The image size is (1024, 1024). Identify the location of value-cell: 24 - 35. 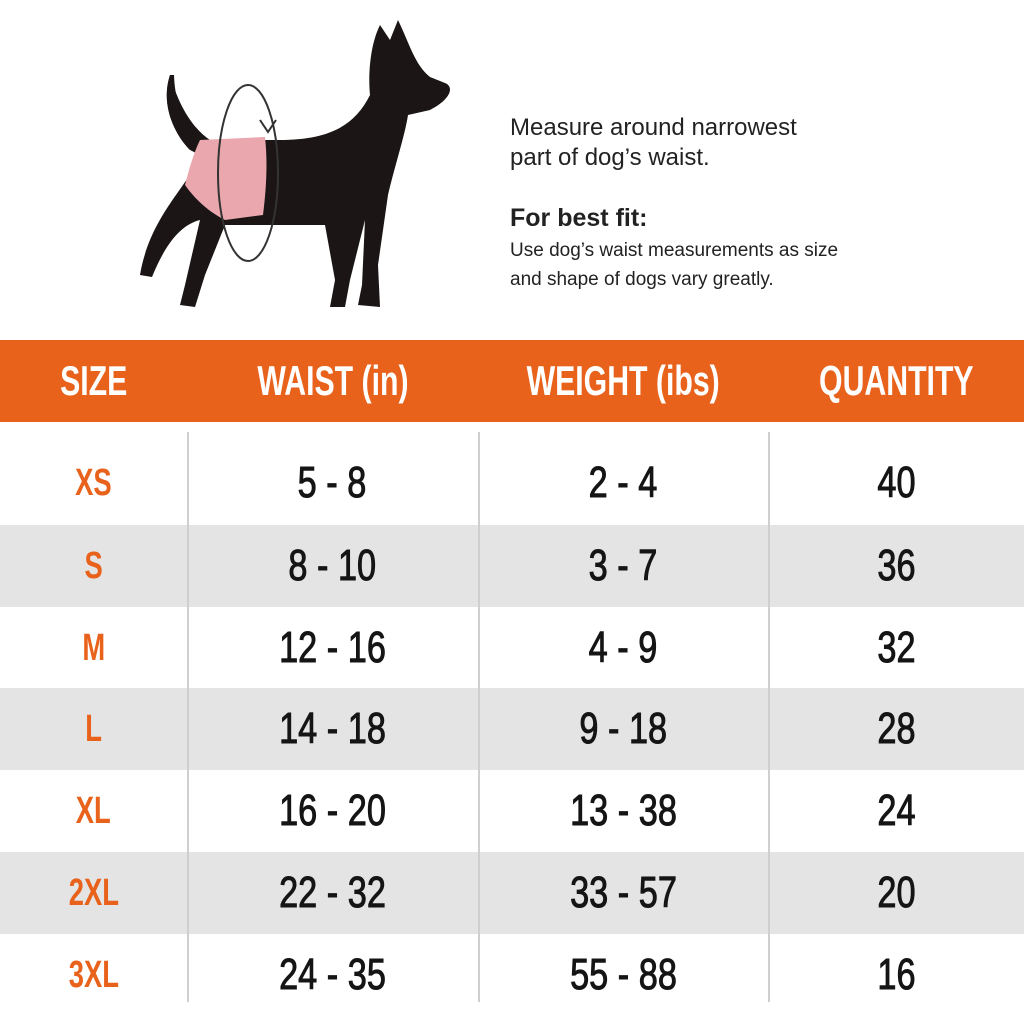
(332, 975).